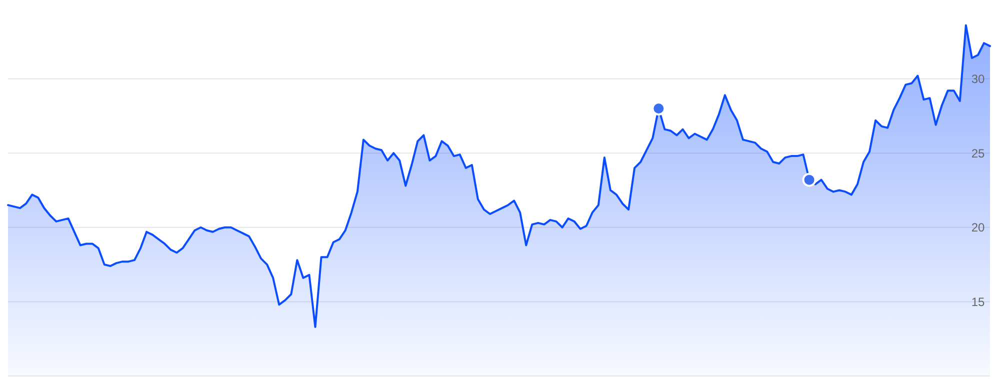 The height and width of the screenshot is (379, 999). What do you see at coordinates (978, 301) in the screenshot?
I see `y-tick-label: 15` at bounding box center [978, 301].